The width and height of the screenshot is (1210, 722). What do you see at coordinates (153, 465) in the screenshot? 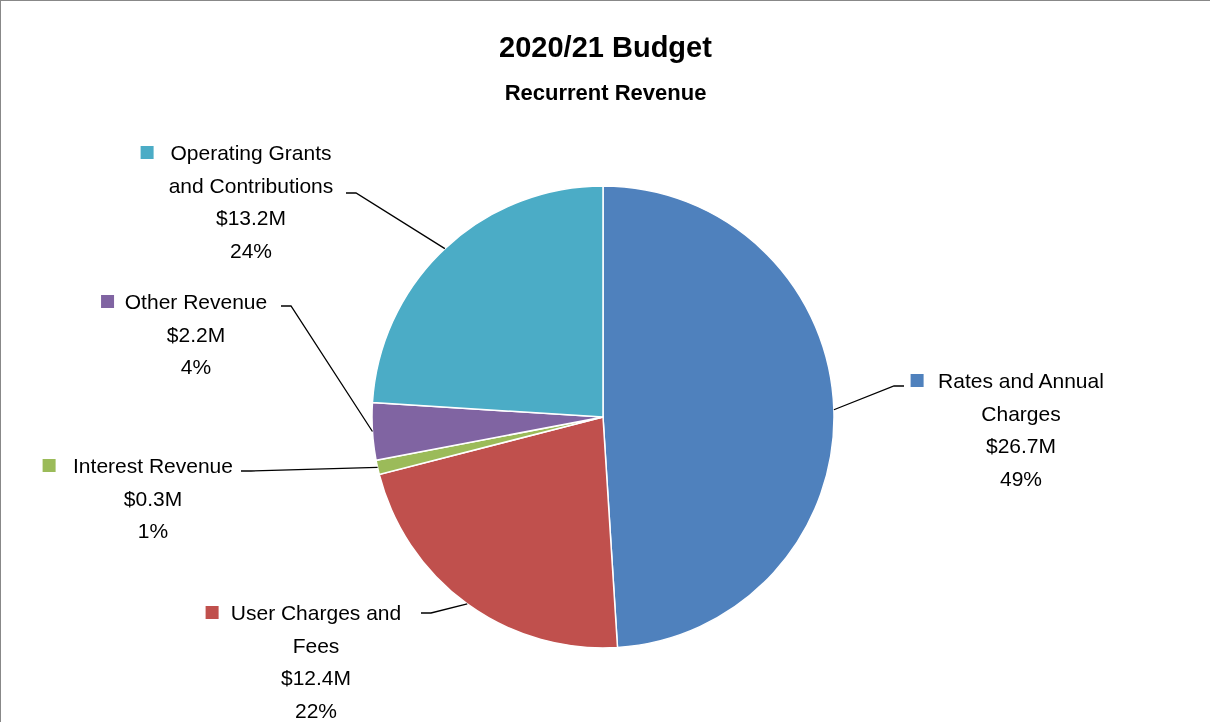
I see `legend-label: Interest Revenue` at bounding box center [153, 465].